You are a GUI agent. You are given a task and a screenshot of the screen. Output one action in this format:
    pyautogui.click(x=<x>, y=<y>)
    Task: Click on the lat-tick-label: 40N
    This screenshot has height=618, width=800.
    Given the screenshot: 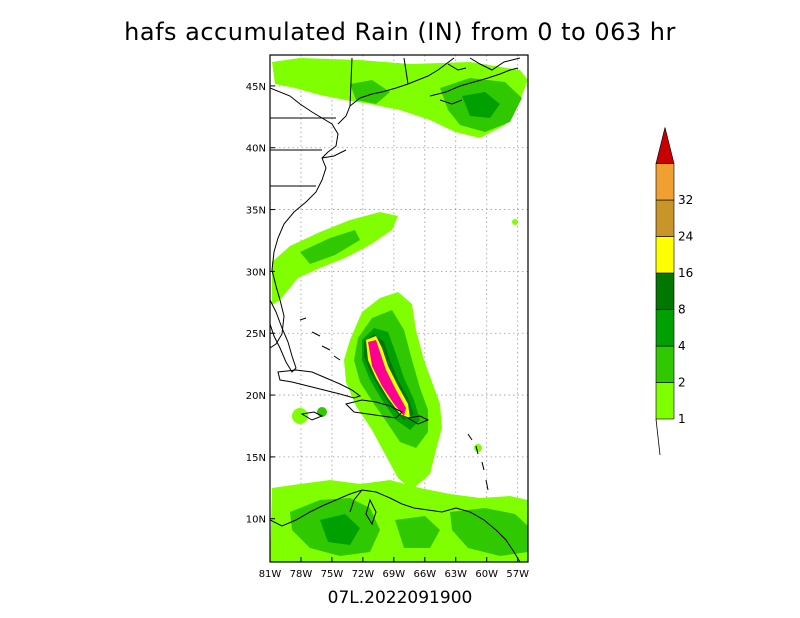 What is the action you would take?
    pyautogui.click(x=256, y=149)
    